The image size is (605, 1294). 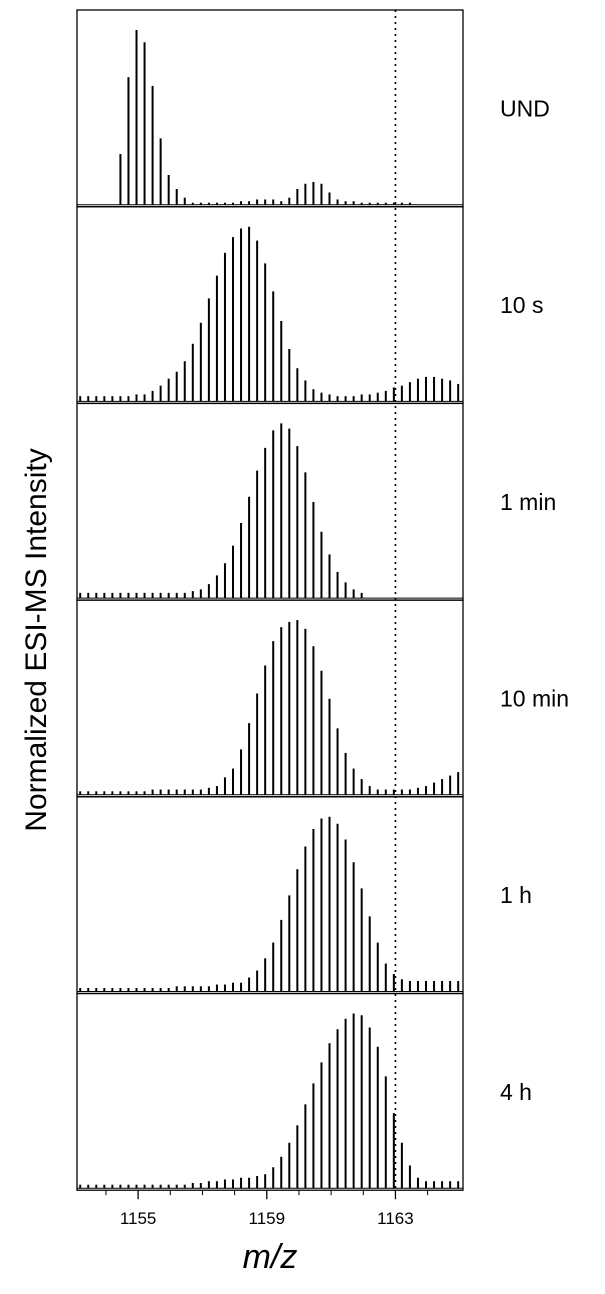 What do you see at coordinates (36, 639) in the screenshot?
I see `y-axis-label: Normalized ESI-MS Intensity` at bounding box center [36, 639].